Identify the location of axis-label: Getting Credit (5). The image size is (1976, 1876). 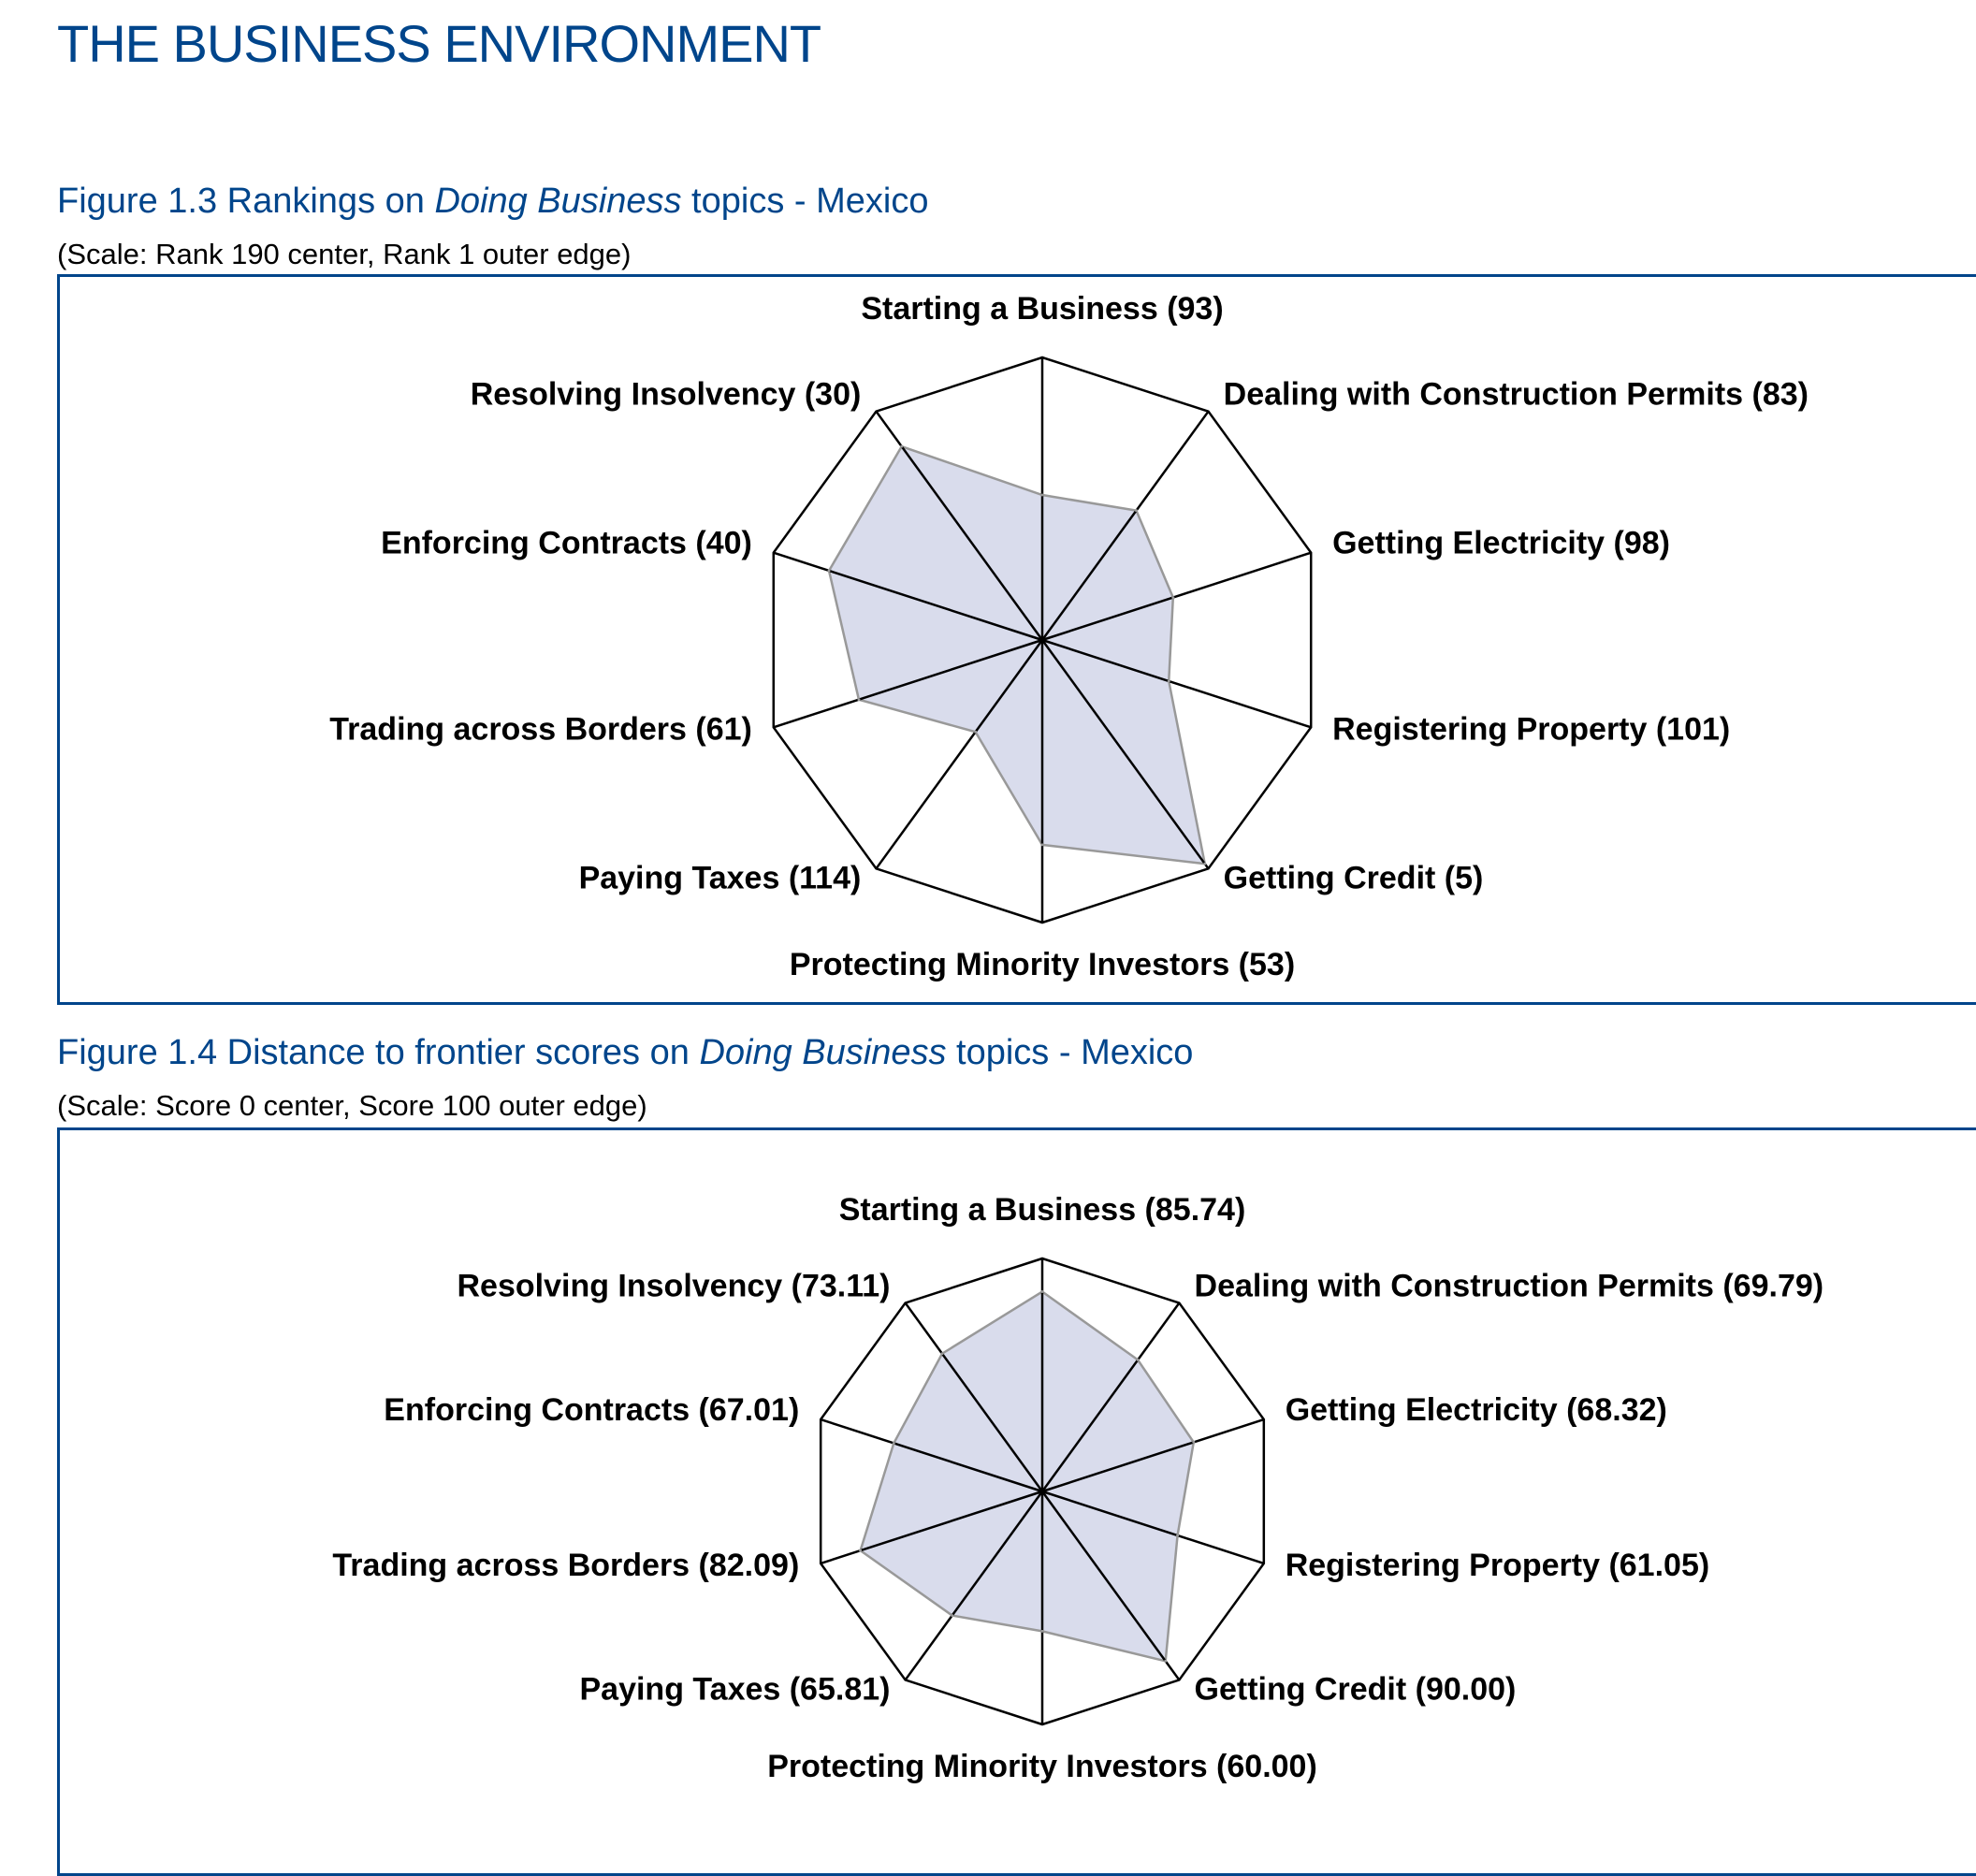
(1354, 877).